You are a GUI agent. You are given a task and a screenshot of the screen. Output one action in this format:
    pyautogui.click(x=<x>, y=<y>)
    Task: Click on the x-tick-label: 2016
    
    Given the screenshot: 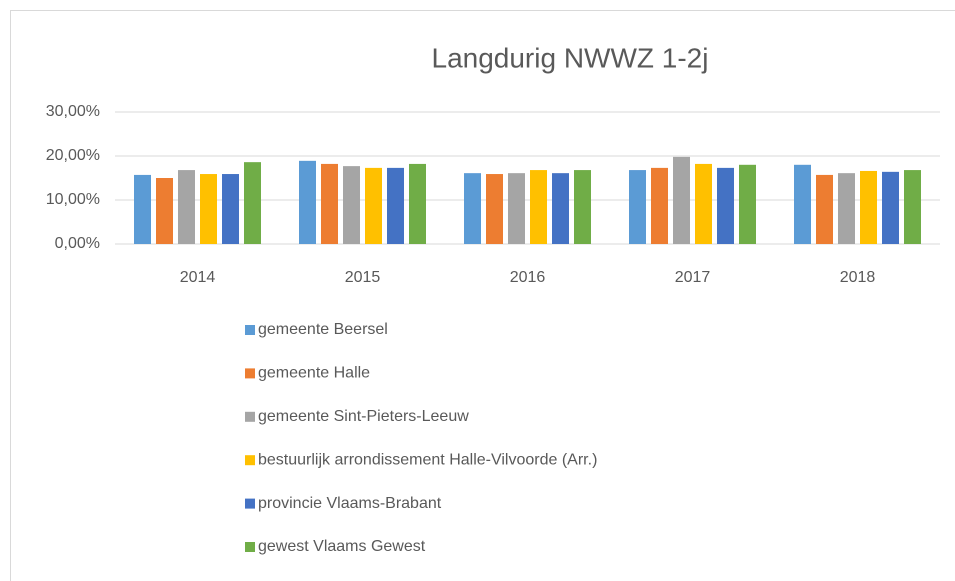 What is the action you would take?
    pyautogui.click(x=528, y=277)
    